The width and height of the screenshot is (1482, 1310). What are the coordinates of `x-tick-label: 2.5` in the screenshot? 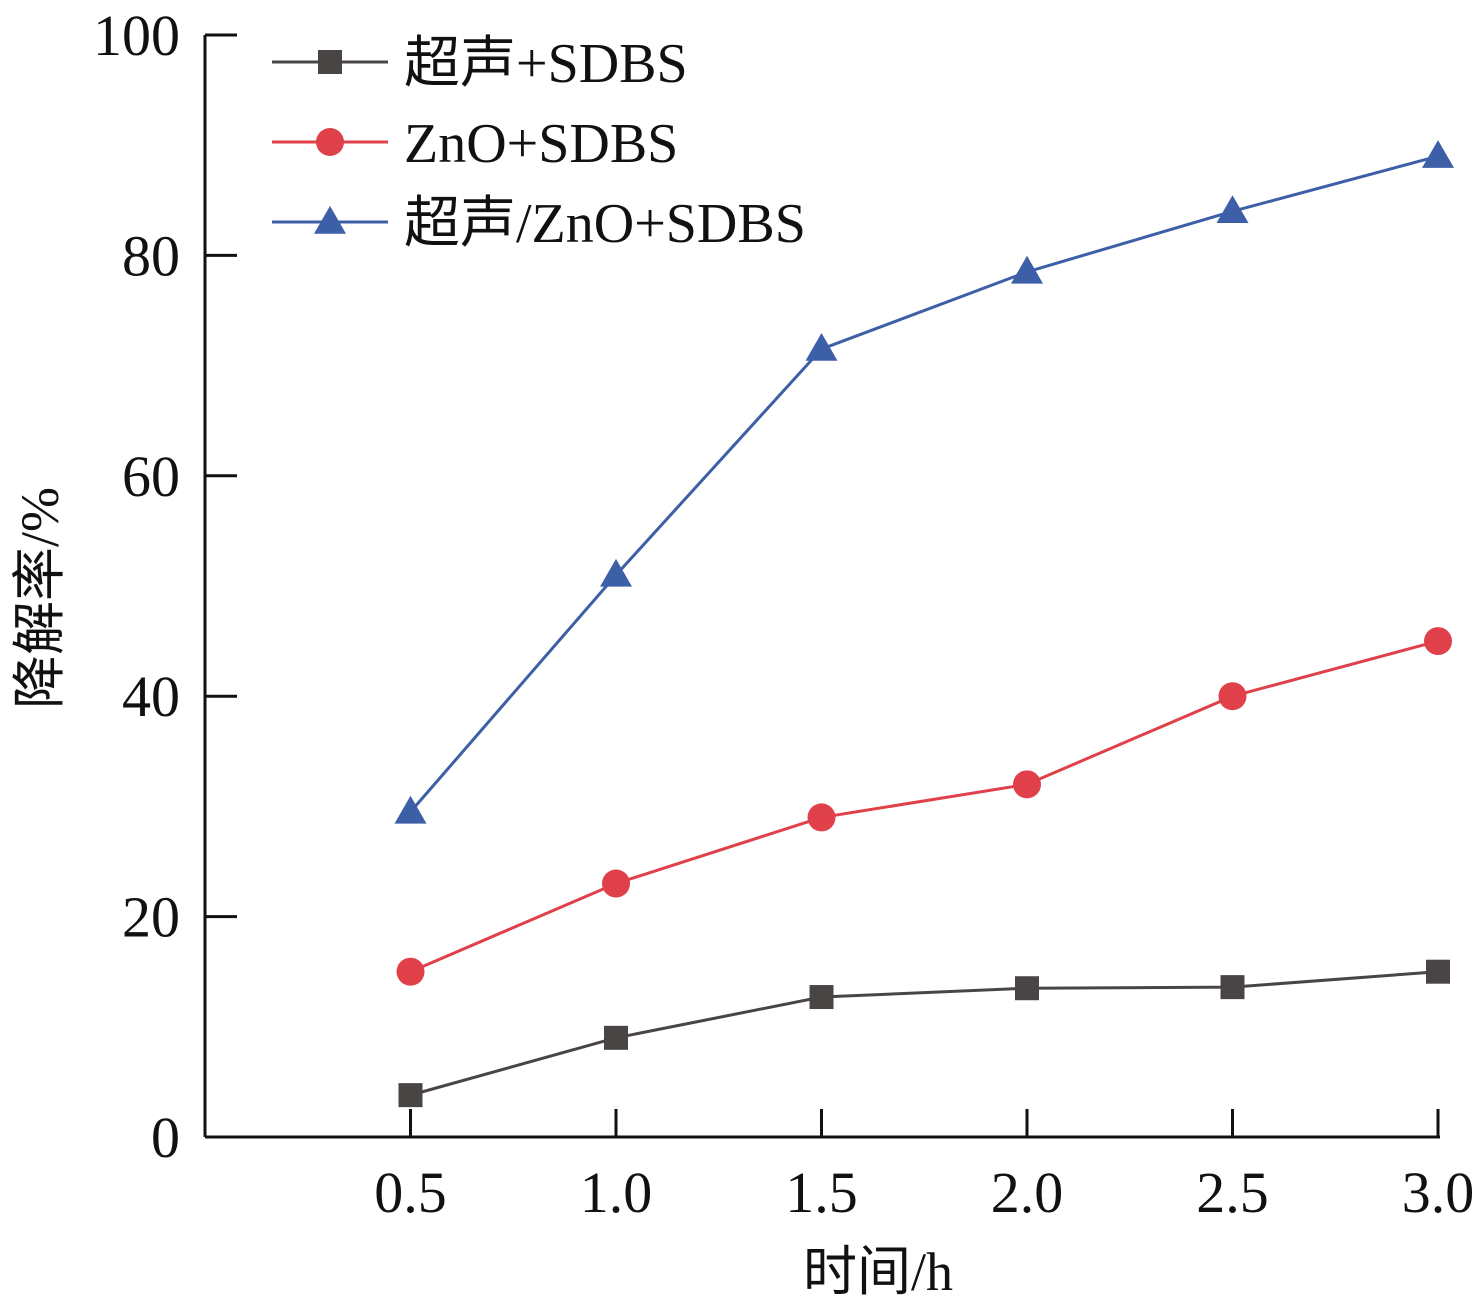 It's located at (1232, 1192).